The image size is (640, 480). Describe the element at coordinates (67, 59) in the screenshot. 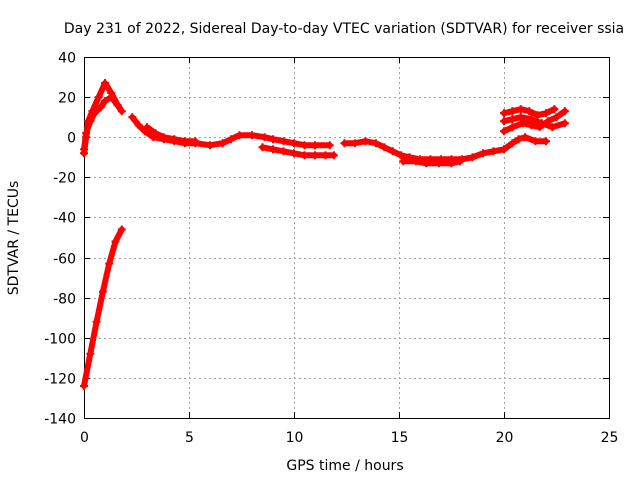

I see `y-tick-label: 40` at that location.